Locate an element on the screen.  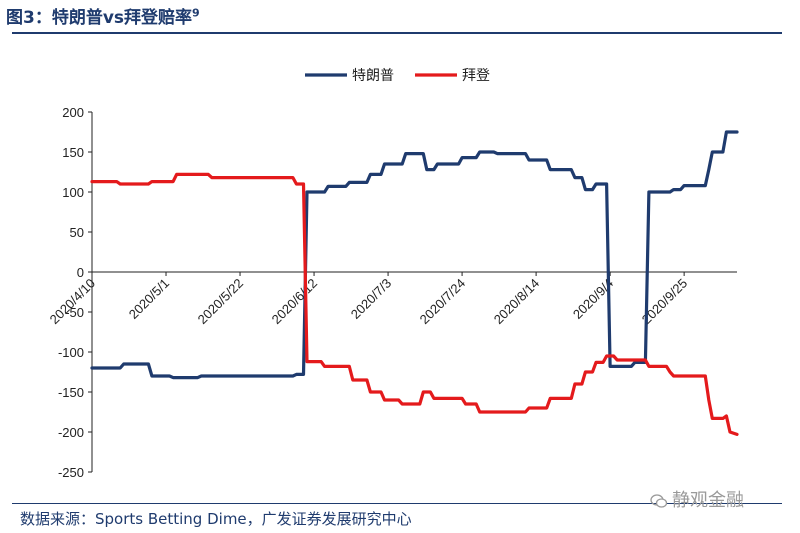
y-tick-label: 50 is located at coordinates (77, 232).